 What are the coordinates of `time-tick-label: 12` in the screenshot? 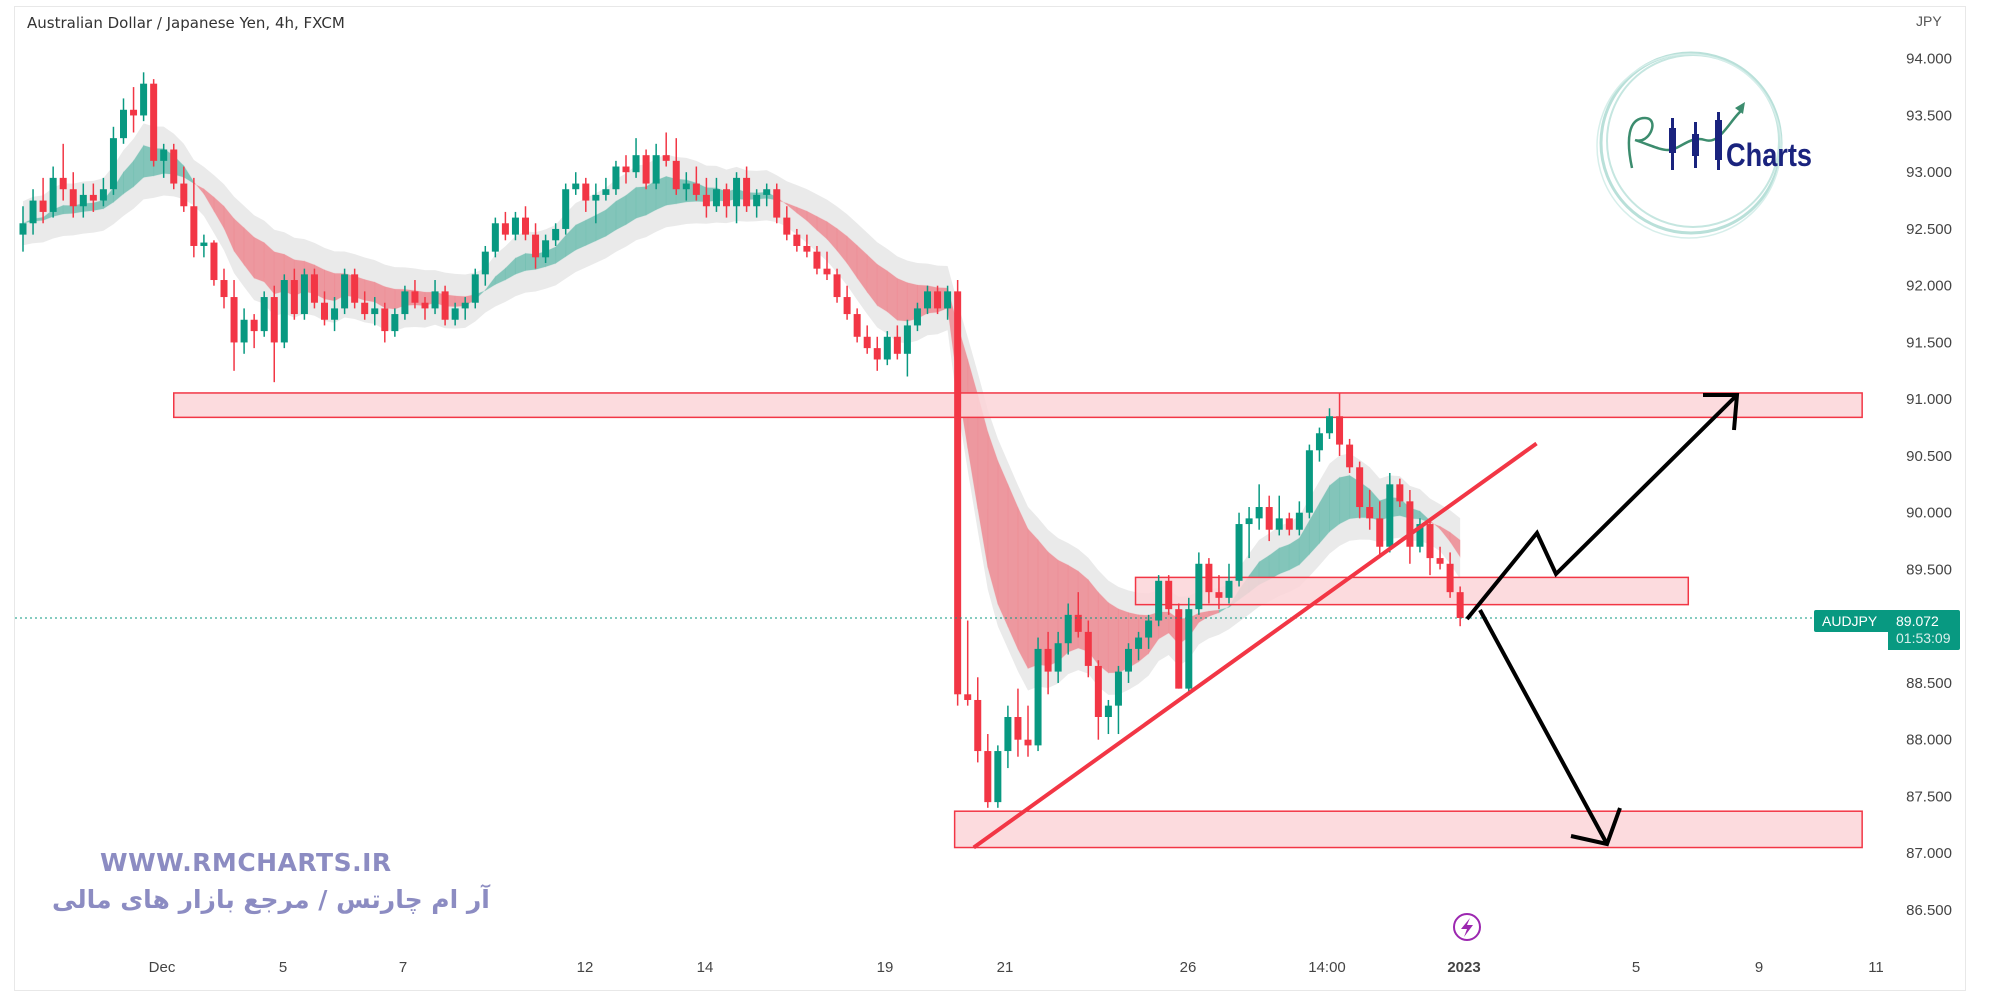 It's located at (585, 967).